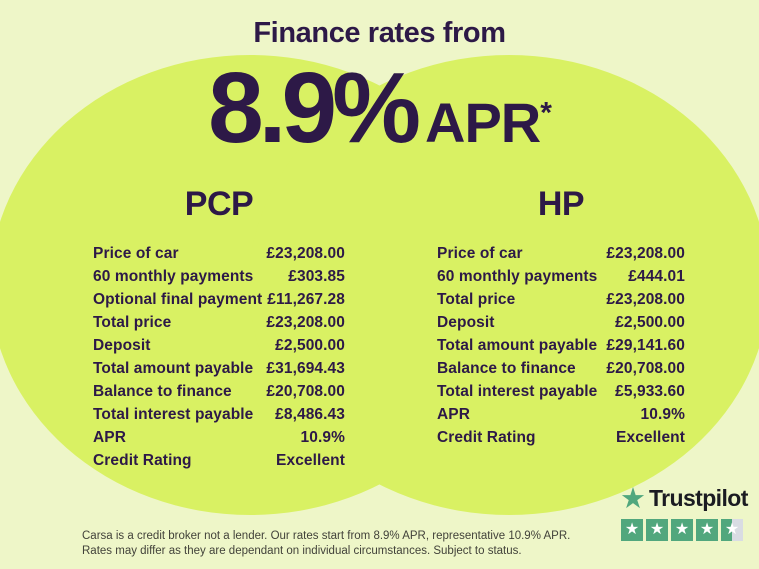 This screenshot has width=759, height=569. I want to click on table-row: Total amount payable £31,694.43, so click(219, 368).